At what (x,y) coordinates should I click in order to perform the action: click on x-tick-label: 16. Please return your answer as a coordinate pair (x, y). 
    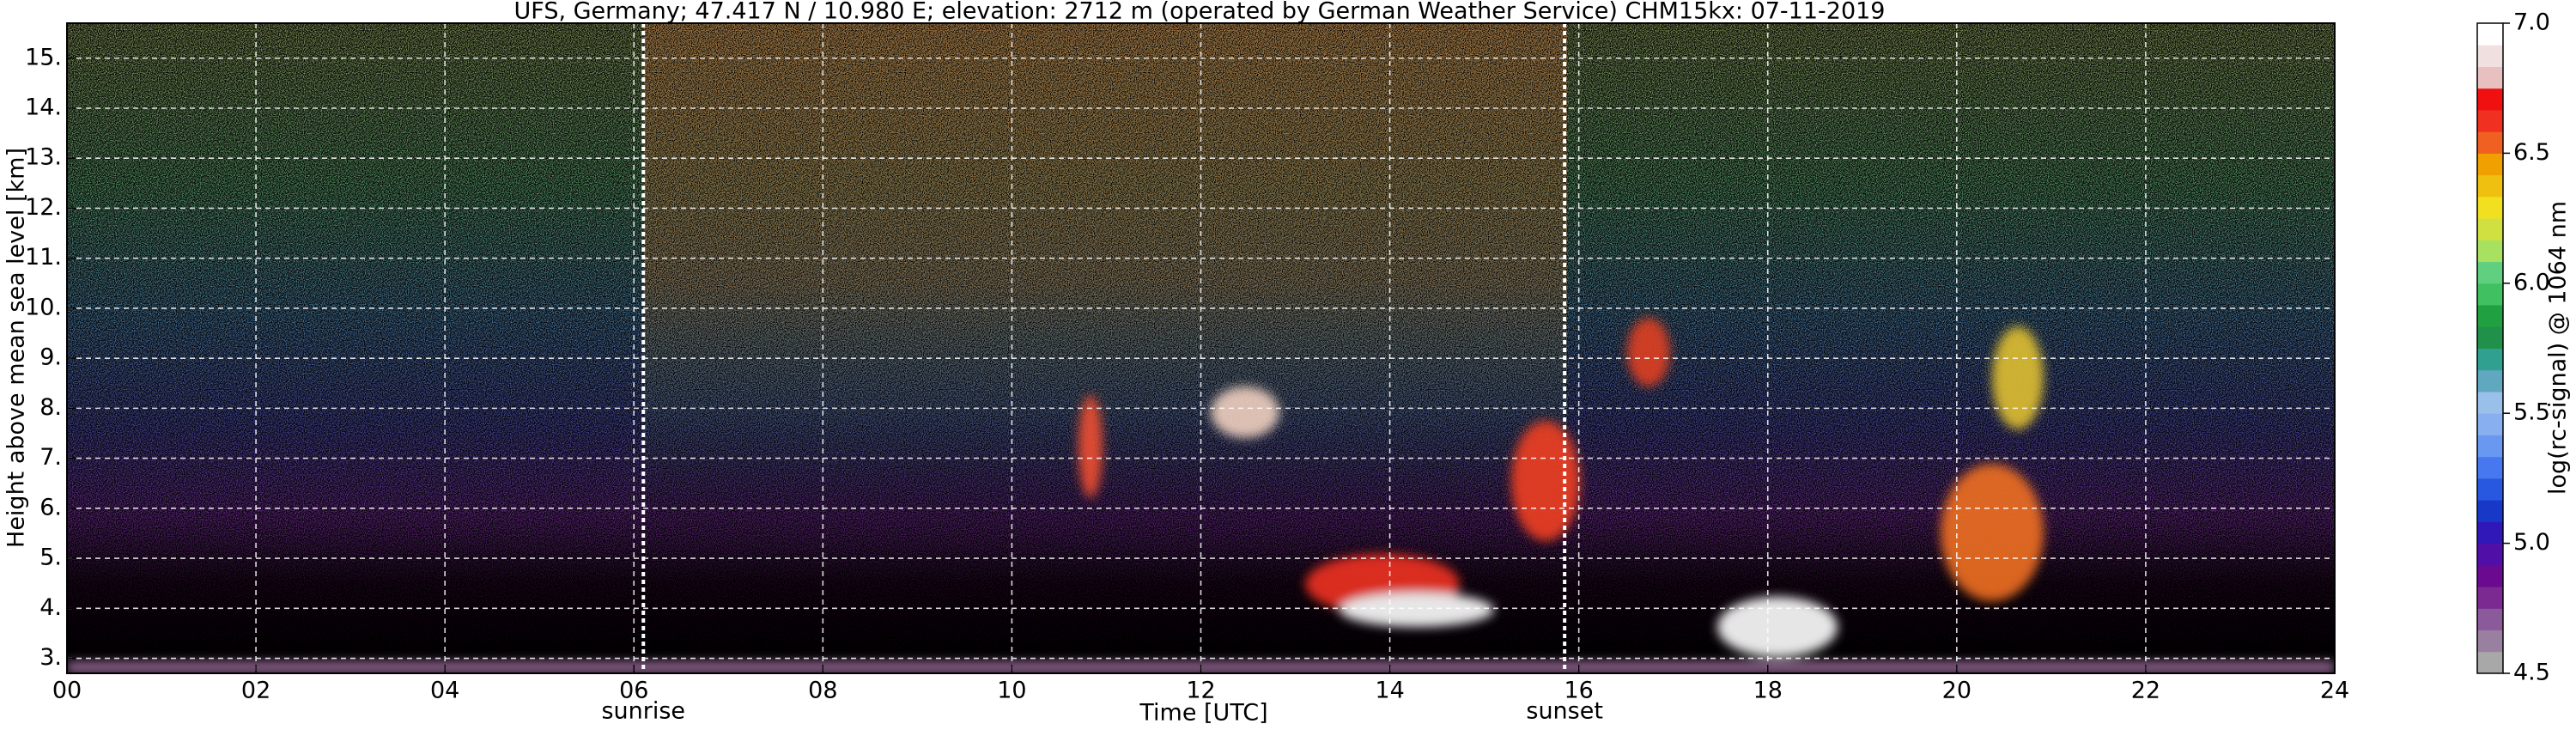
    Looking at the image, I should click on (1579, 691).